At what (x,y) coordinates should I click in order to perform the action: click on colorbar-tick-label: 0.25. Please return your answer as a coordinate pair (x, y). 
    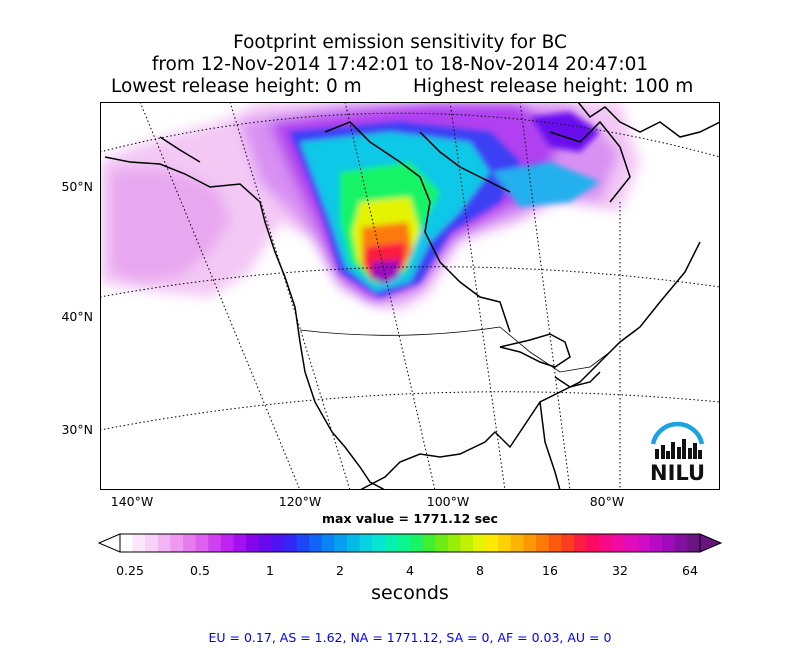
    Looking at the image, I should click on (130, 570).